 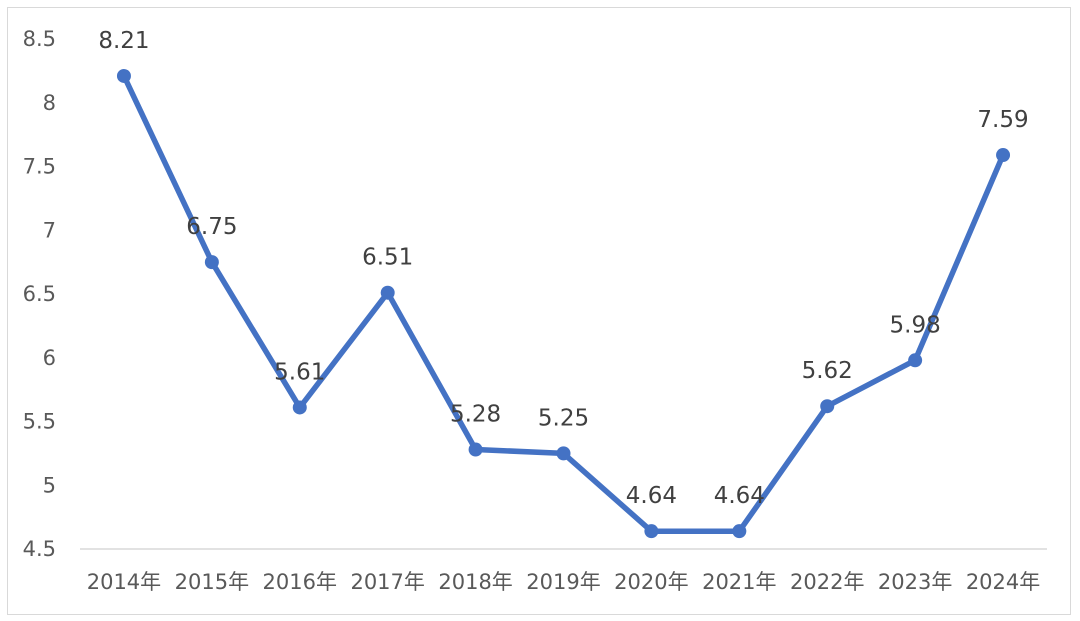 What do you see at coordinates (915, 325) in the screenshot?
I see `data-label: 5.98` at bounding box center [915, 325].